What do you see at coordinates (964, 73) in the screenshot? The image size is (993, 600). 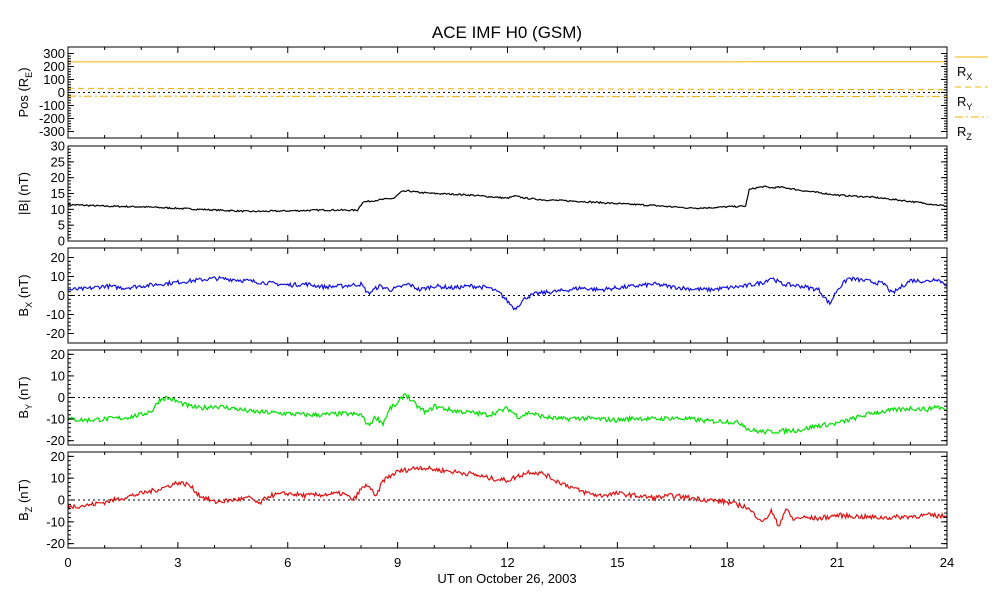 I see `legend-label: RX` at bounding box center [964, 73].